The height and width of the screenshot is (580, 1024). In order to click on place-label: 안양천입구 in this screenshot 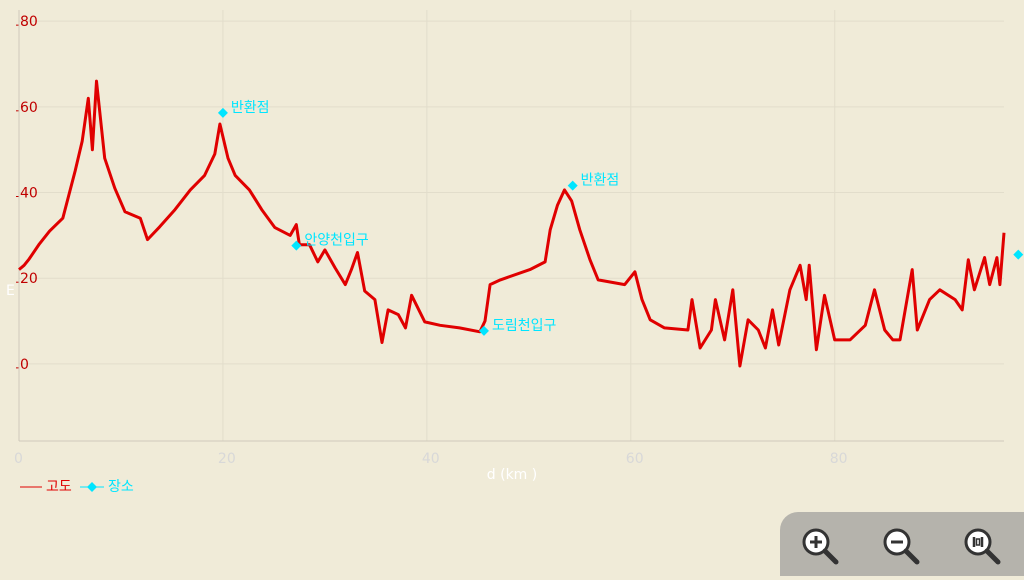, I will do `click(336, 241)`.